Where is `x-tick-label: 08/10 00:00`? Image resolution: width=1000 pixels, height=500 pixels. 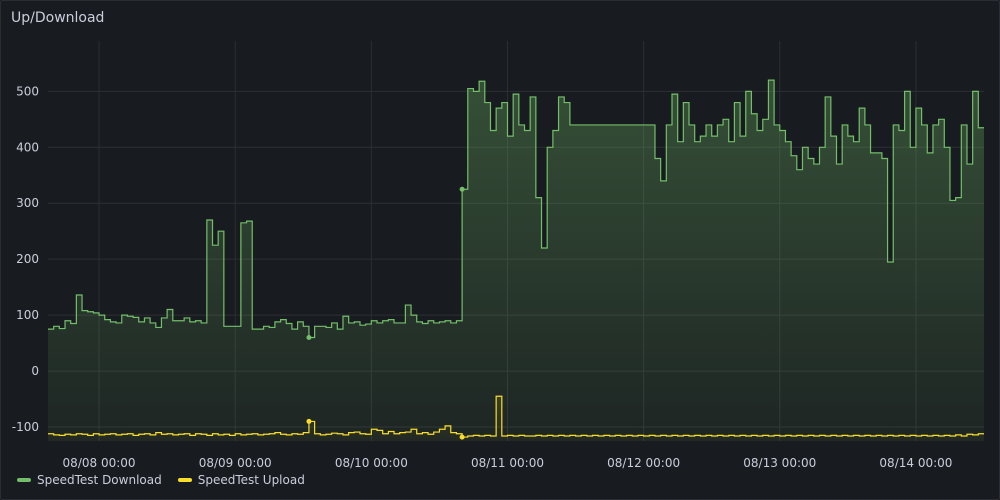
x-tick-label: 08/10 00:00 is located at coordinates (371, 463).